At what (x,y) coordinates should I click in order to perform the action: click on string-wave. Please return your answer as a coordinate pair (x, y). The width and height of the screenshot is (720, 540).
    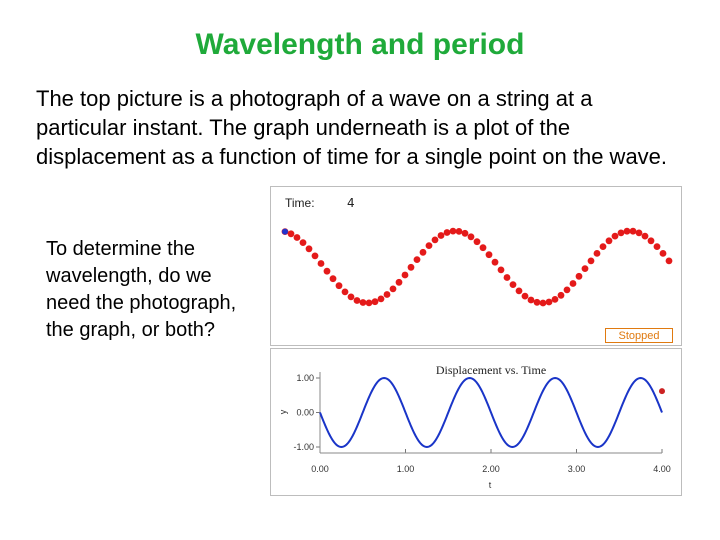
    Looking at the image, I should click on (477, 267).